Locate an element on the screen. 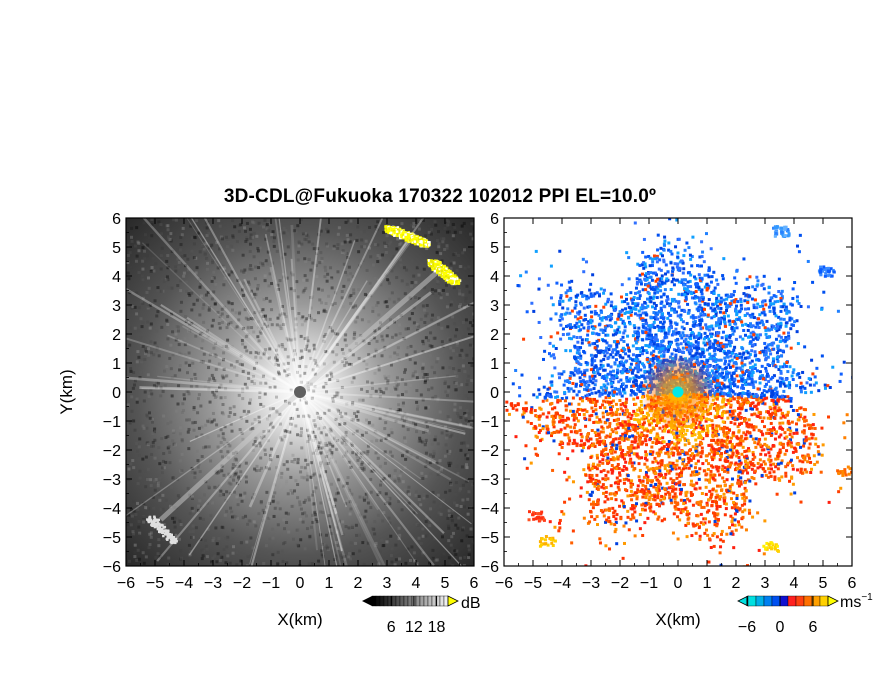  colorbar-tick-label: −6 is located at coordinates (747, 627).